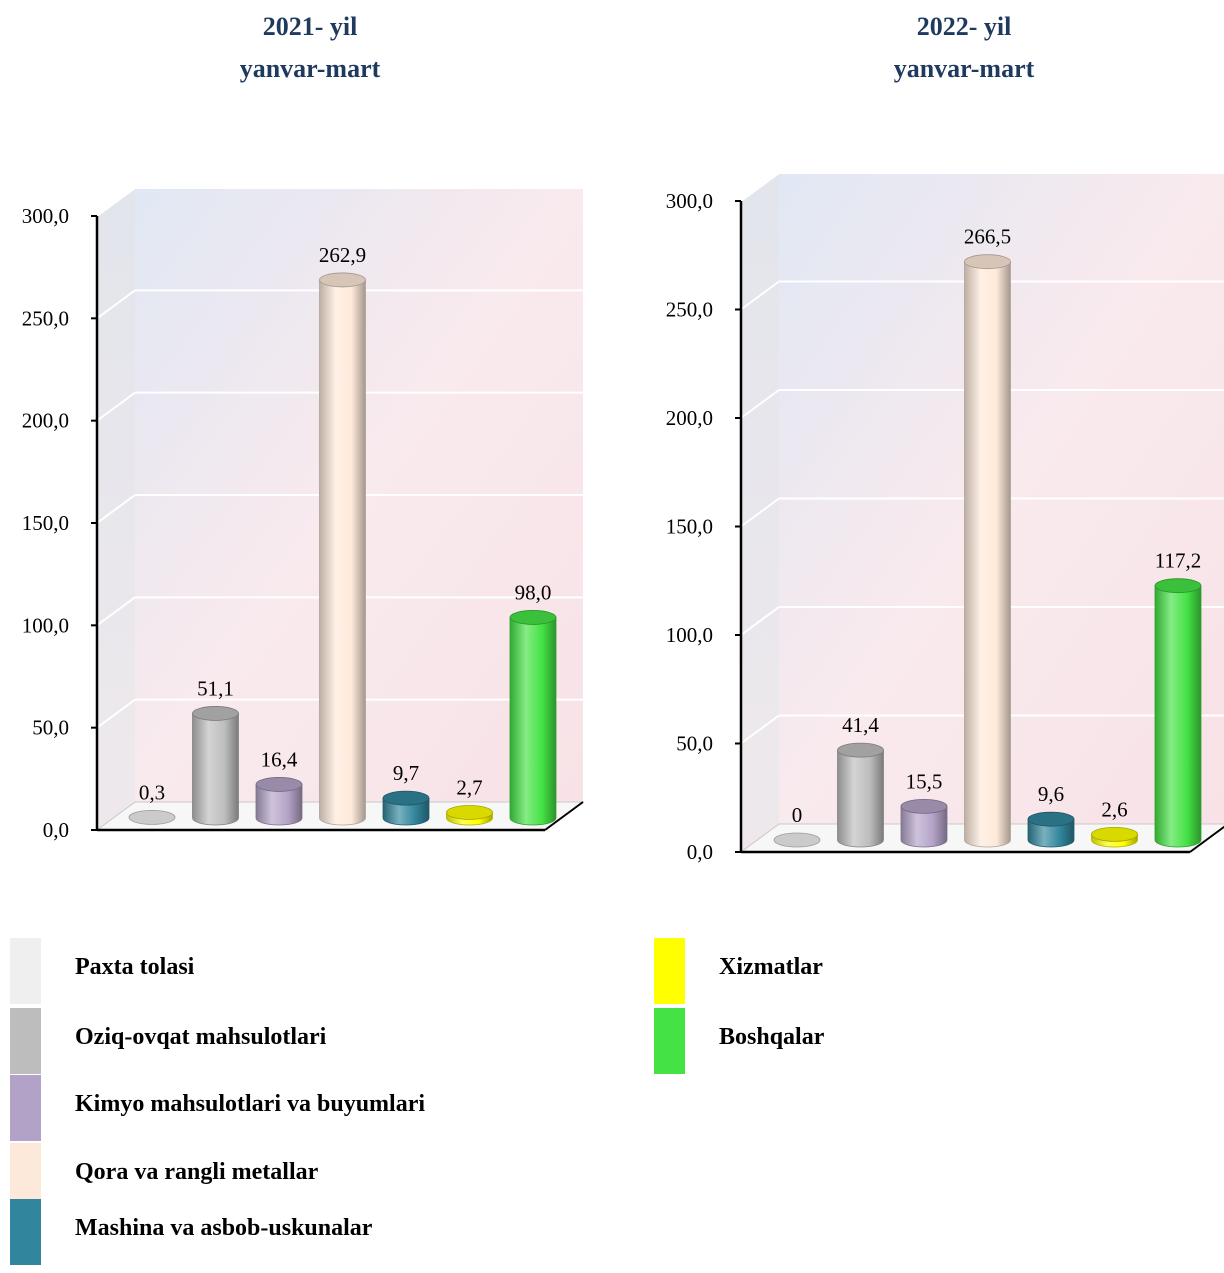  I want to click on legend-label-metallar: Qora va rangli metallar, so click(197, 1172).